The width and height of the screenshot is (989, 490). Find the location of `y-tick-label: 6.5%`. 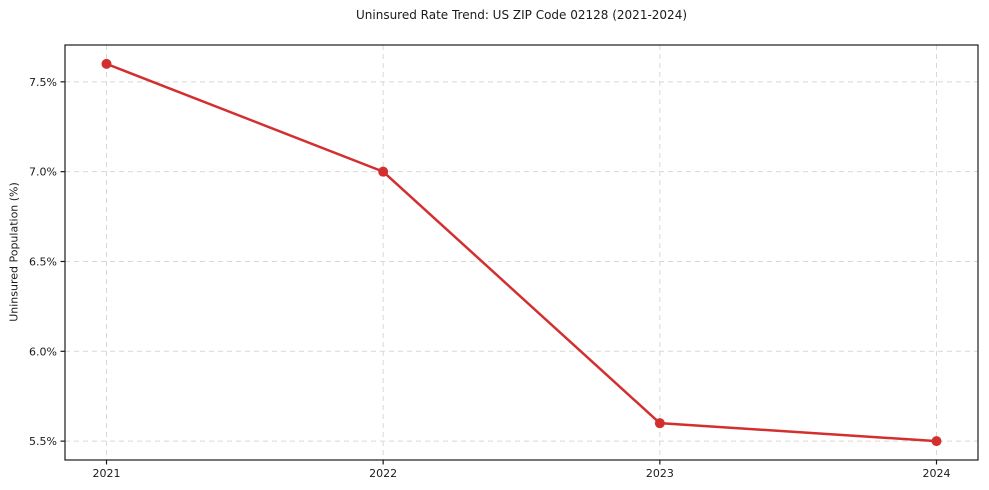

y-tick-label: 6.5% is located at coordinates (43, 261).